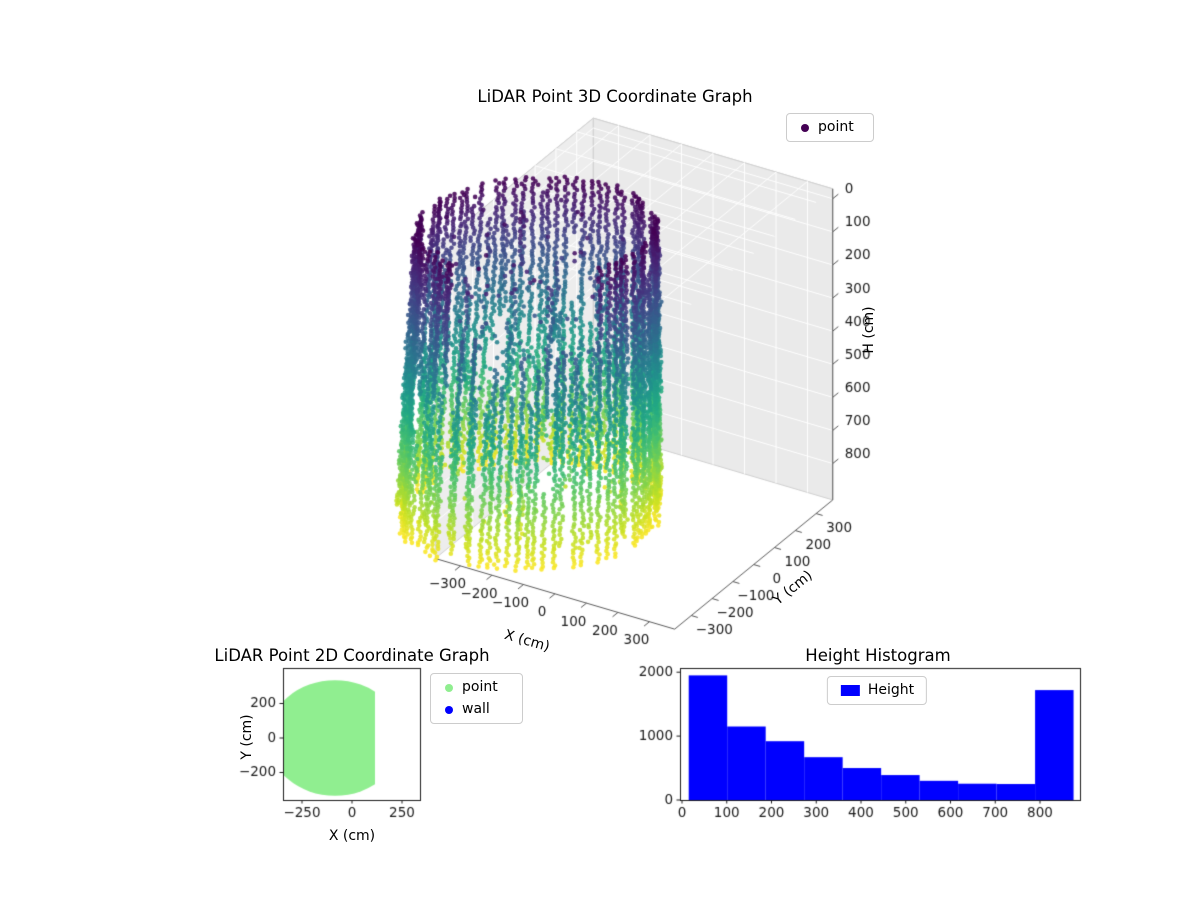  I want to click on plot3d-title: LiDAR Point 3D Coordinate Graph, so click(615, 96).